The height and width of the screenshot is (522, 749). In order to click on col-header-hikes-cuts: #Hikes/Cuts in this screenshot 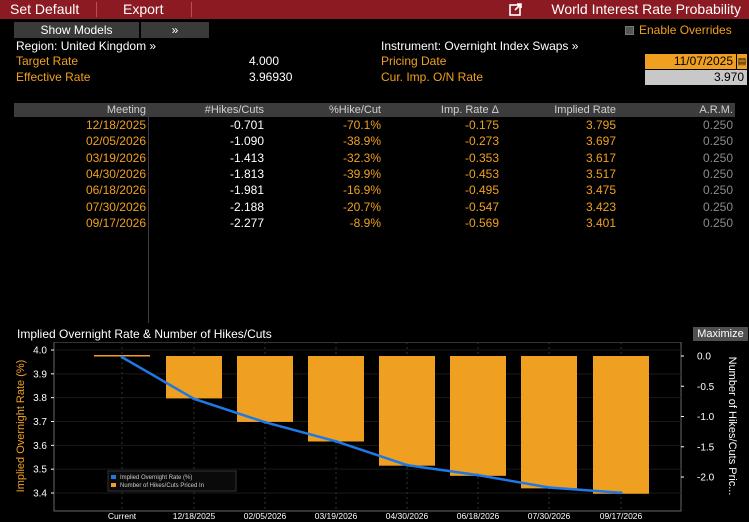, I will do `click(234, 110)`.